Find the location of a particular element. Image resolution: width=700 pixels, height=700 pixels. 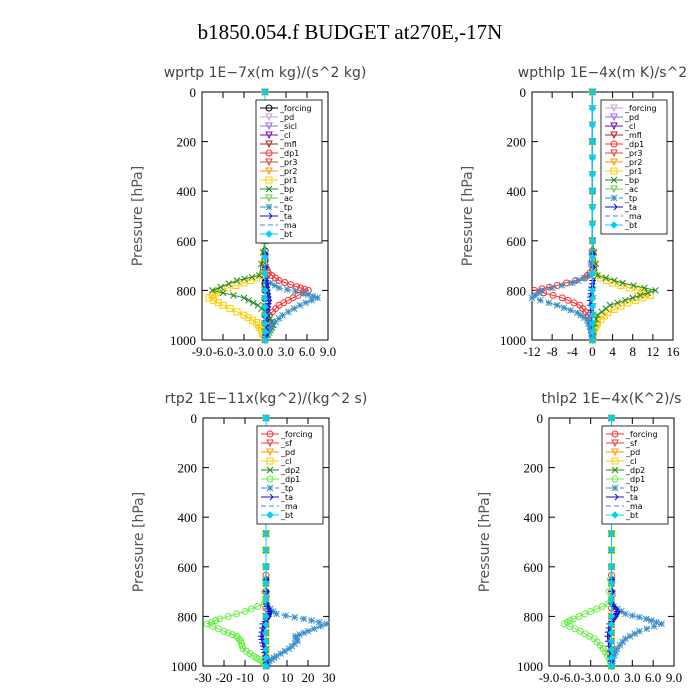

legend: _forcing_sf_pd_cl_dp2_dp1_tp_ta_ma_bt is located at coordinates (635, 475).